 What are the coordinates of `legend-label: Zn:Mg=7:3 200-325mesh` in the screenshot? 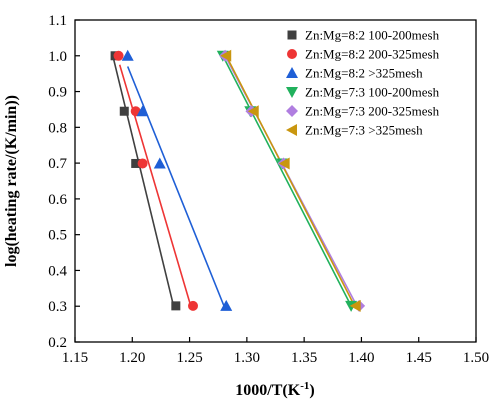 It's located at (372, 111).